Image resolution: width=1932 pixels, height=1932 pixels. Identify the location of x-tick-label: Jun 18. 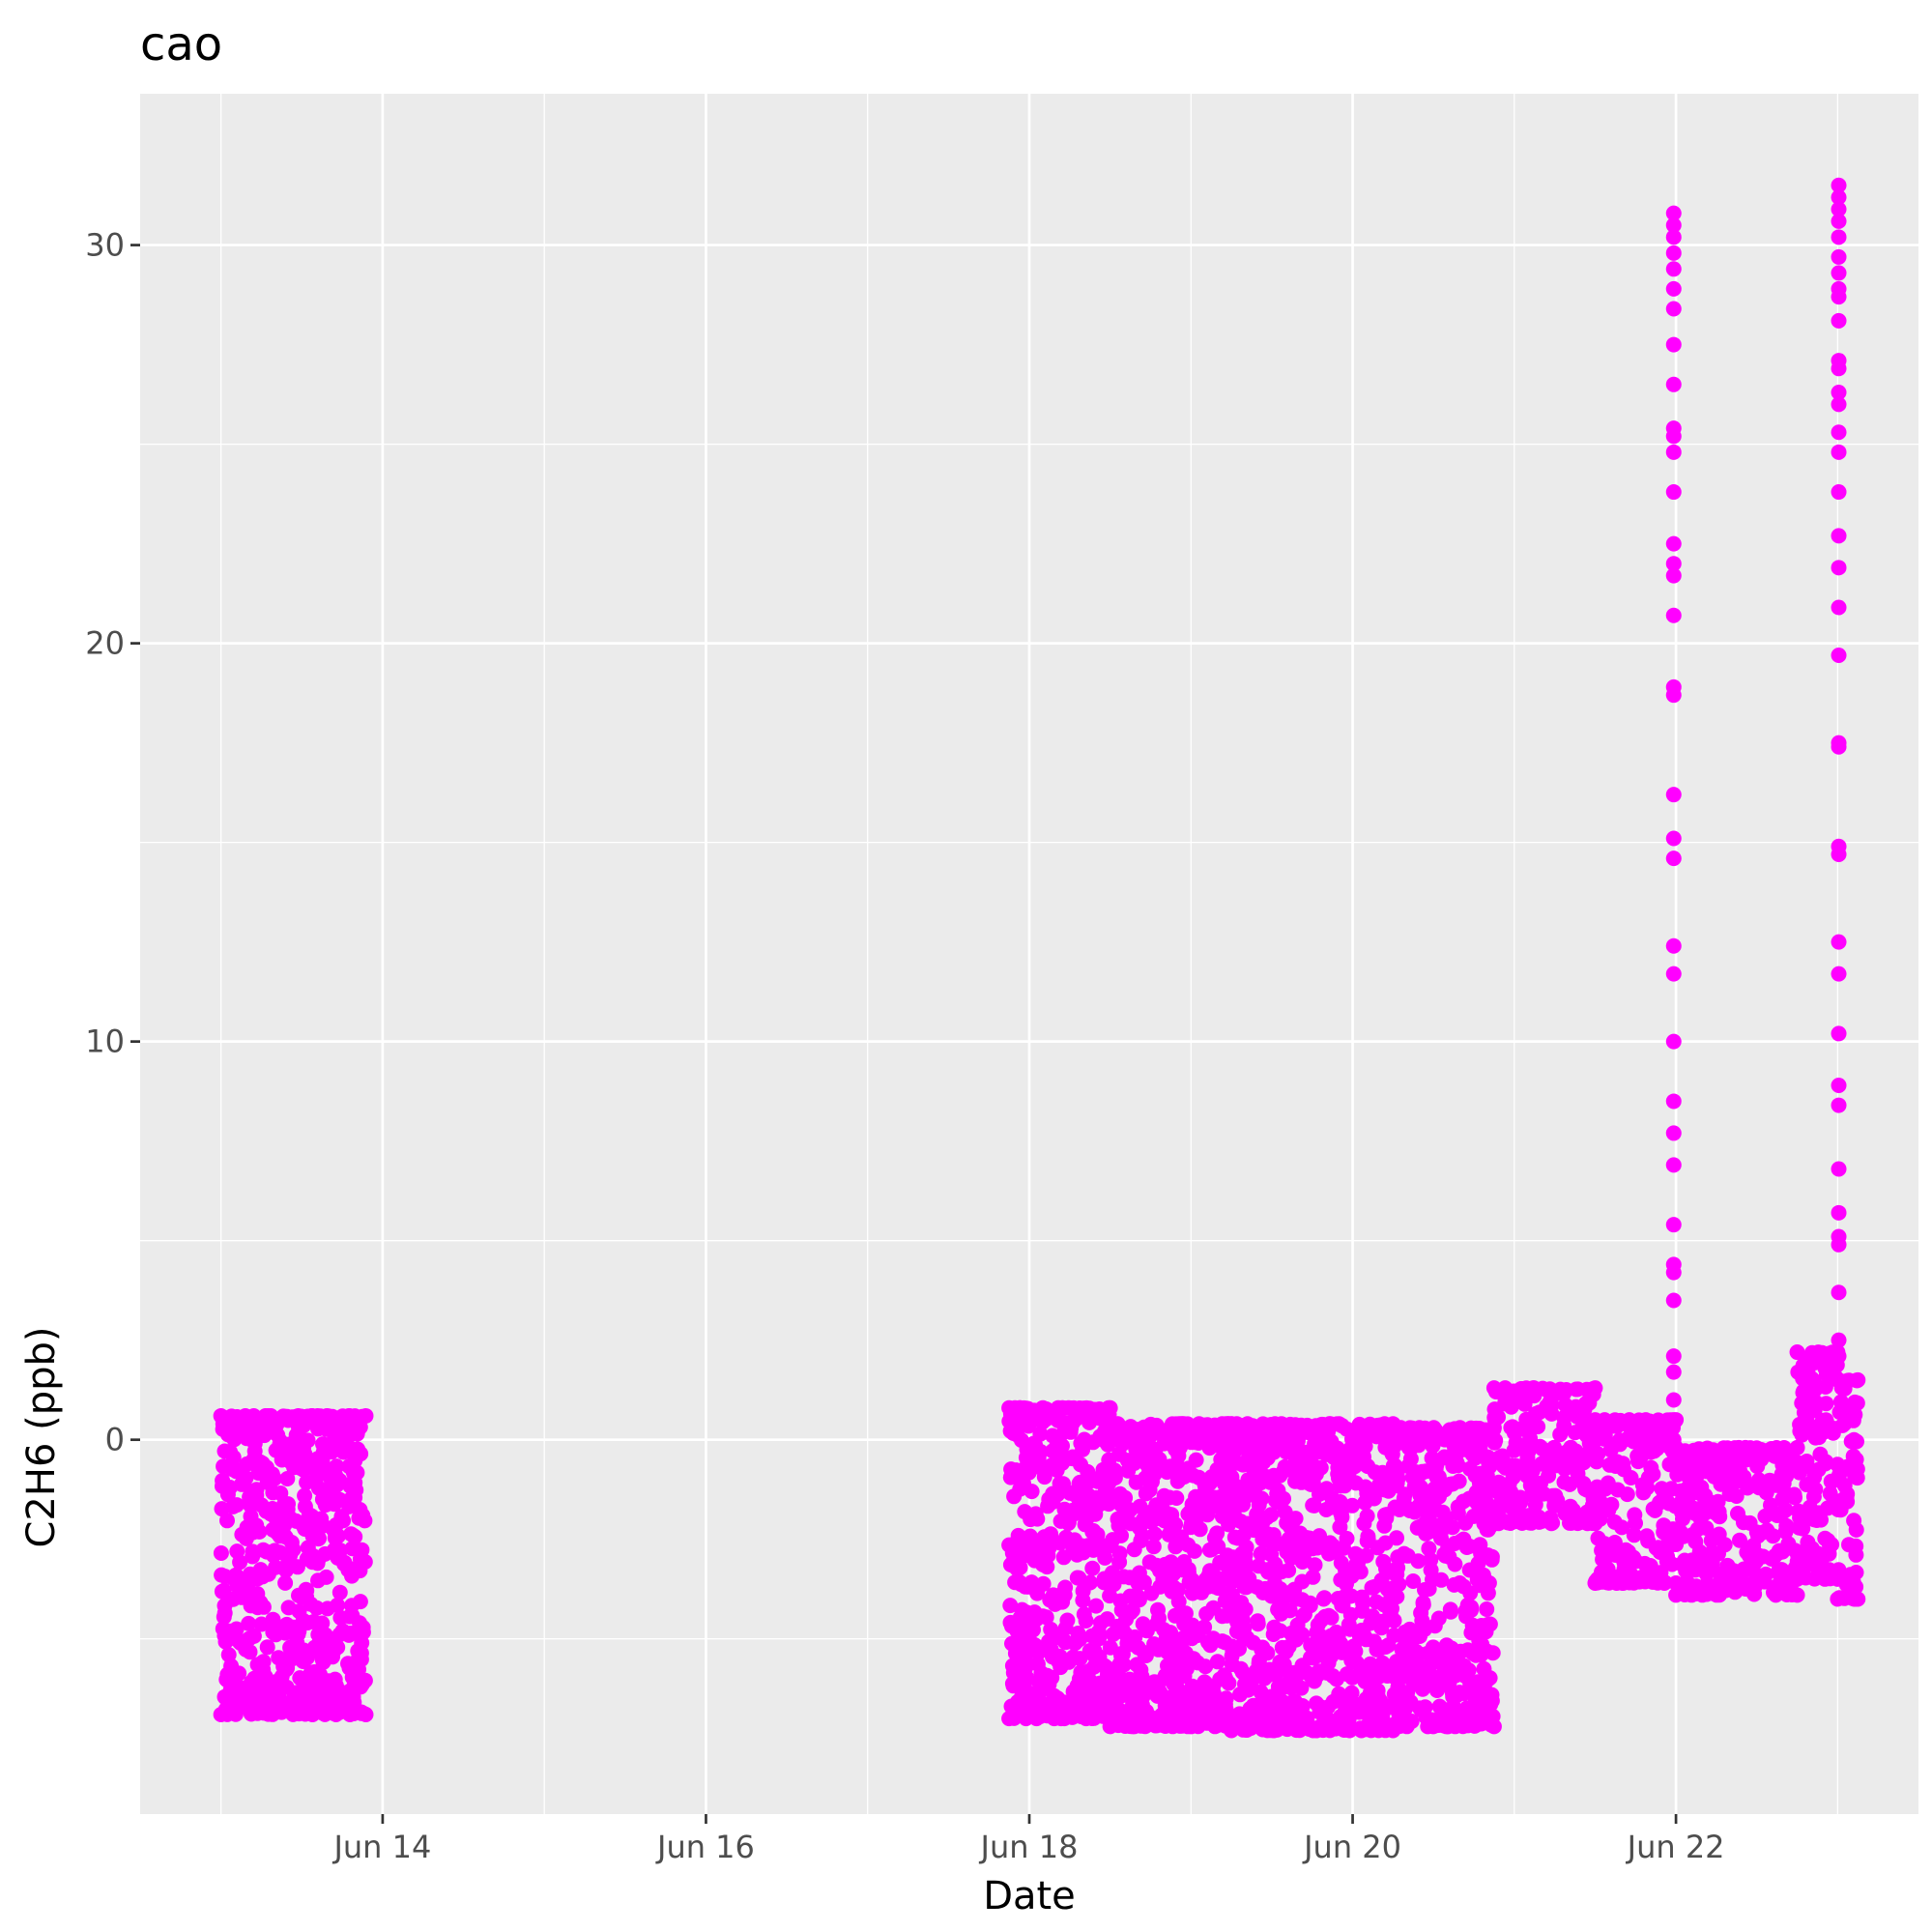
(1029, 1847).